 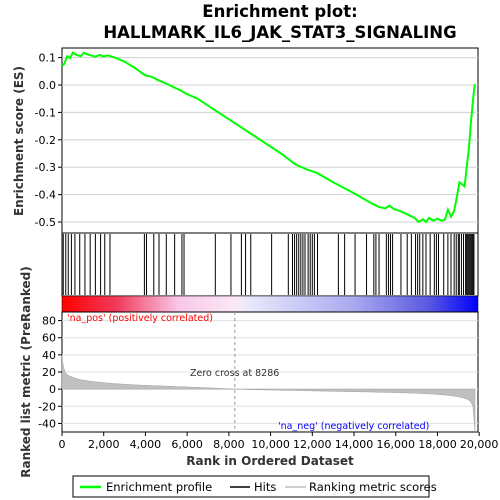 What do you see at coordinates (437, 444) in the screenshot?
I see `x-tick-label: 18,000` at bounding box center [437, 444].